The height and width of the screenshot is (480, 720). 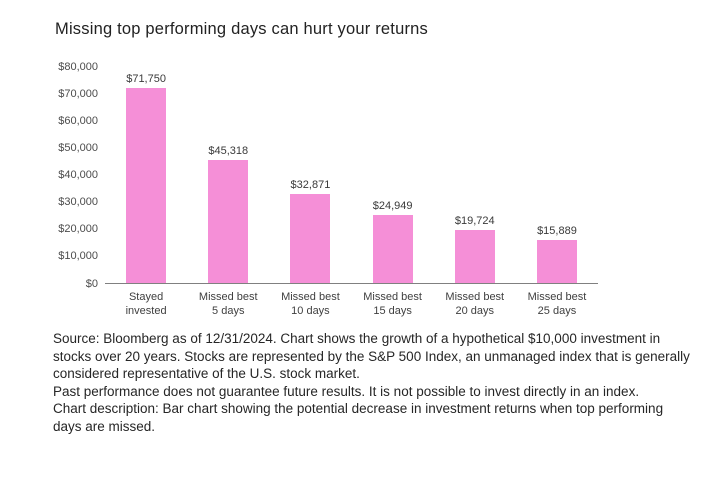 What do you see at coordinates (393, 174) in the screenshot?
I see `bar-column: $24,949` at bounding box center [393, 174].